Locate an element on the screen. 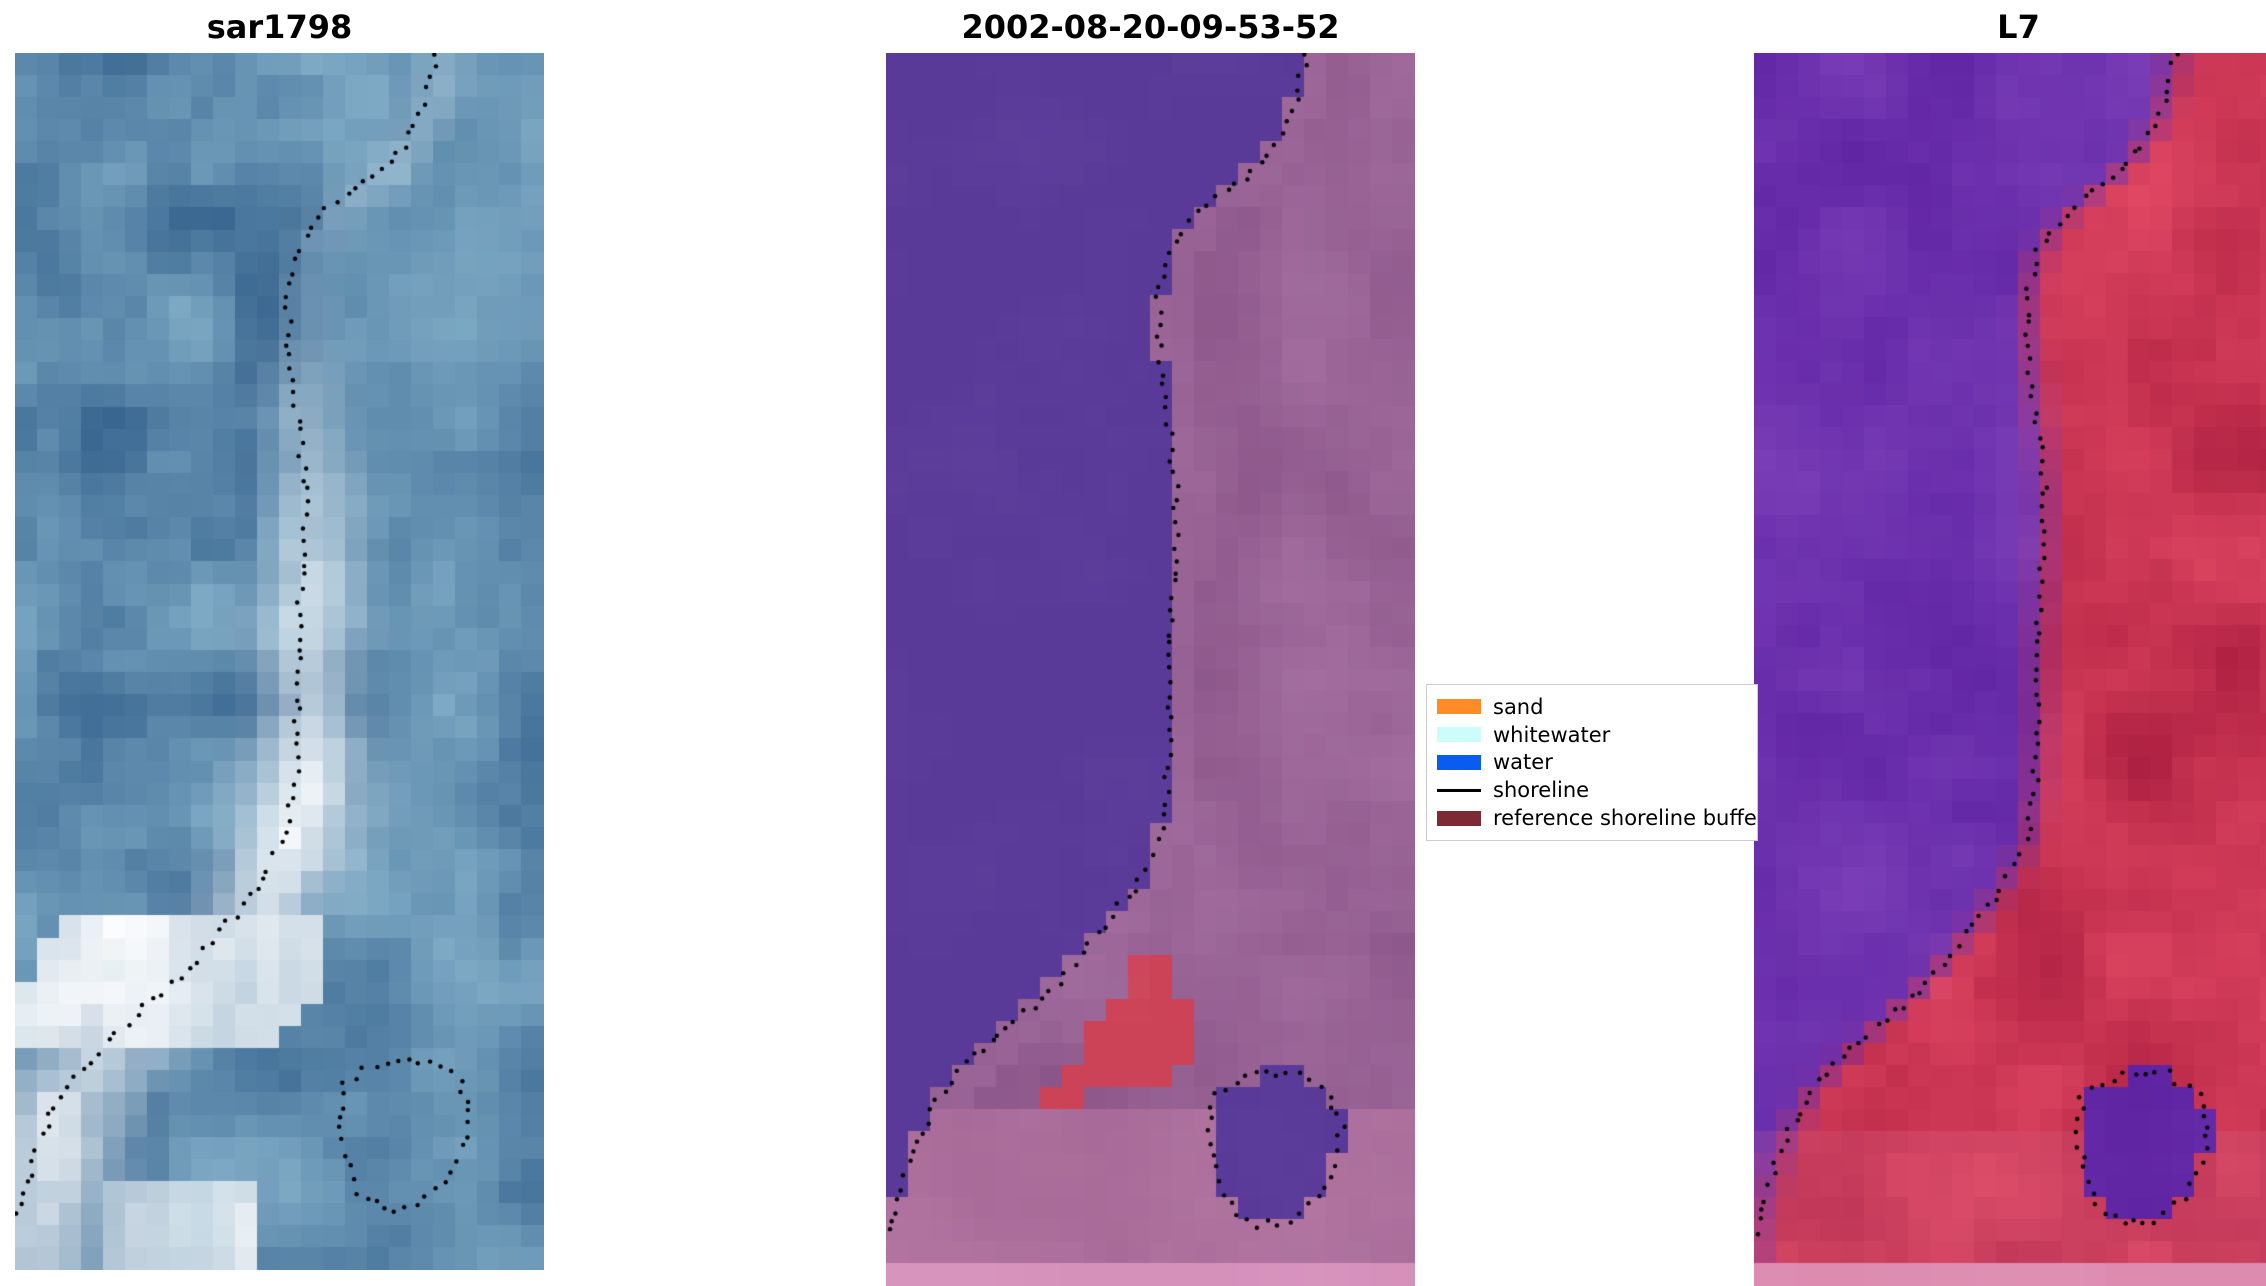 The height and width of the screenshot is (1286, 2266). legend-label-water: water is located at coordinates (1523, 762).